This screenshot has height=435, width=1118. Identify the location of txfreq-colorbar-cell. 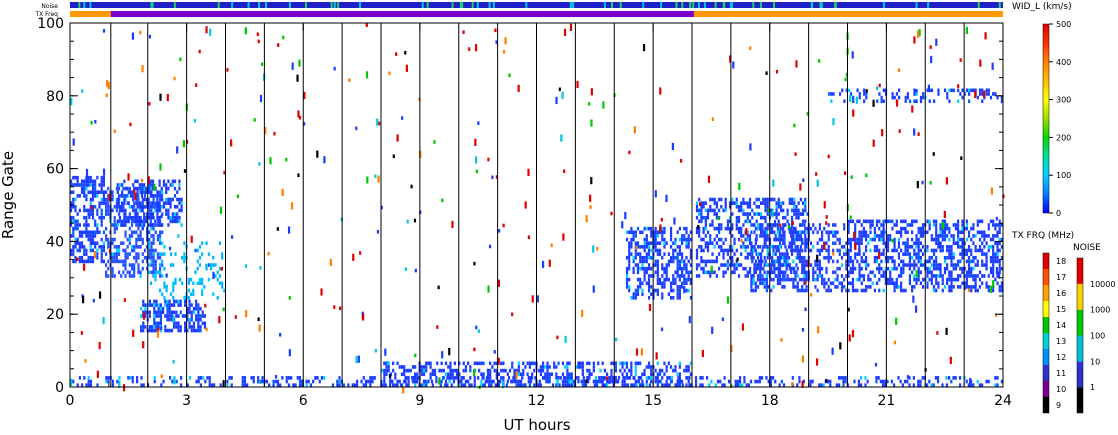
(1046, 357).